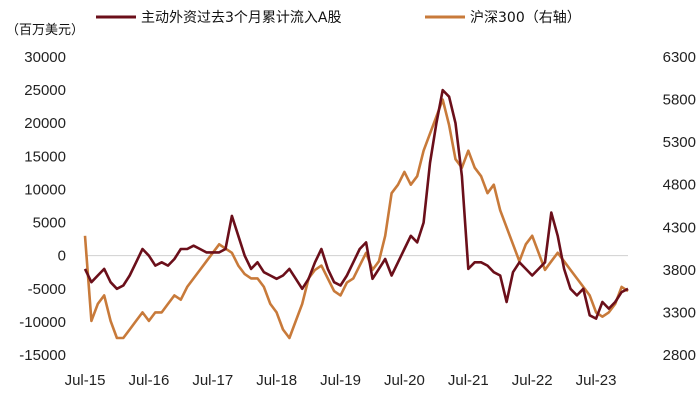 This screenshot has height=400, width=700. Describe the element at coordinates (340, 380) in the screenshot. I see `x-tick-label: Jul-19` at that location.